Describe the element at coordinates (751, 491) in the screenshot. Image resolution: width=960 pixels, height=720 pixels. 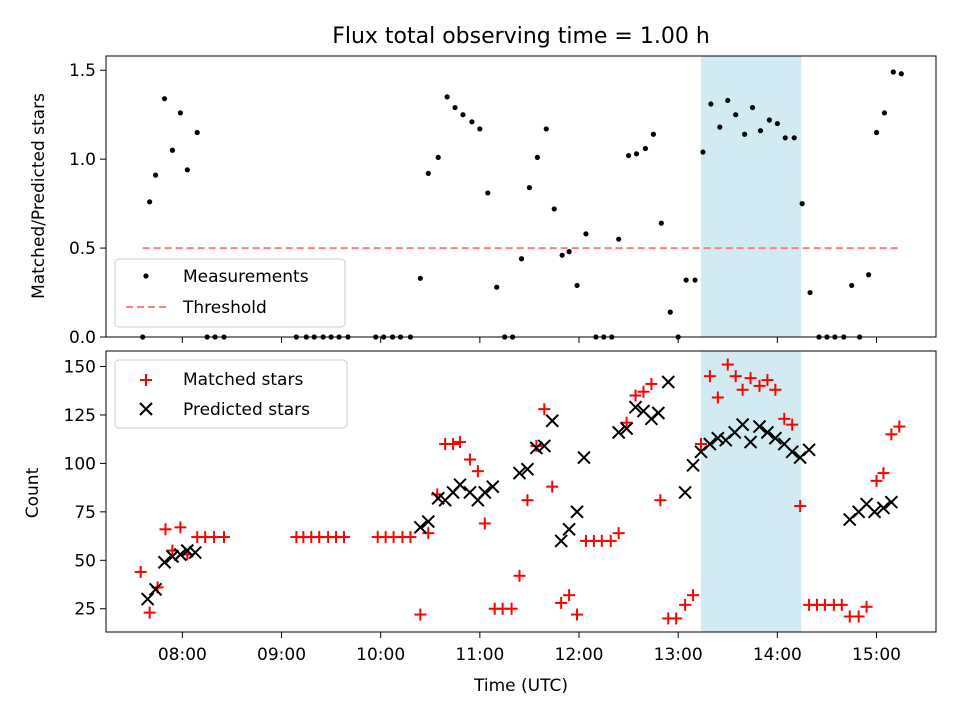
I see `highlight-span` at that location.